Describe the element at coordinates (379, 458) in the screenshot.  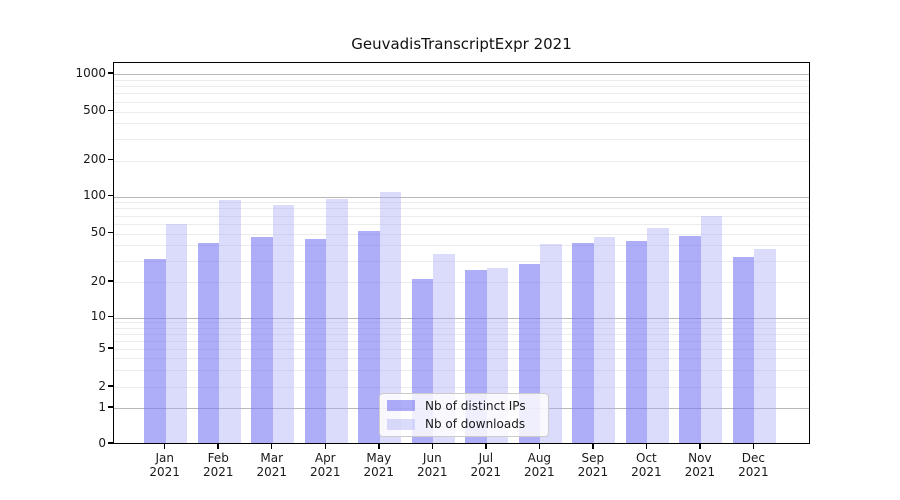
I see `x-tick-month: May` at that location.